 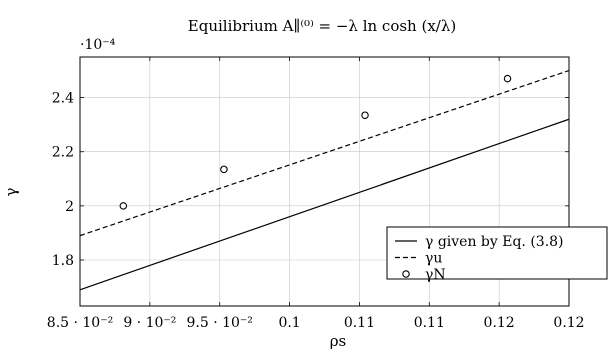 I want to click on y-tick-label: 2.2, so click(x=63, y=153).